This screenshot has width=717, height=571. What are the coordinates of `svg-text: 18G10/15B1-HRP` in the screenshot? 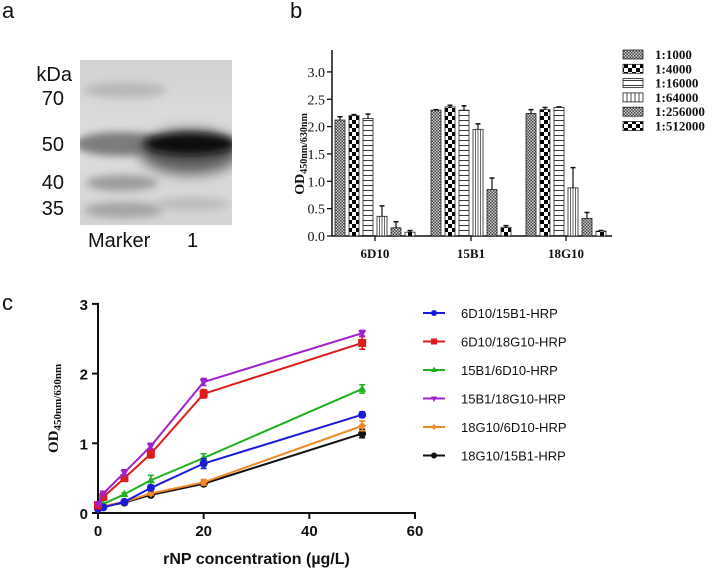 It's located at (513, 456).